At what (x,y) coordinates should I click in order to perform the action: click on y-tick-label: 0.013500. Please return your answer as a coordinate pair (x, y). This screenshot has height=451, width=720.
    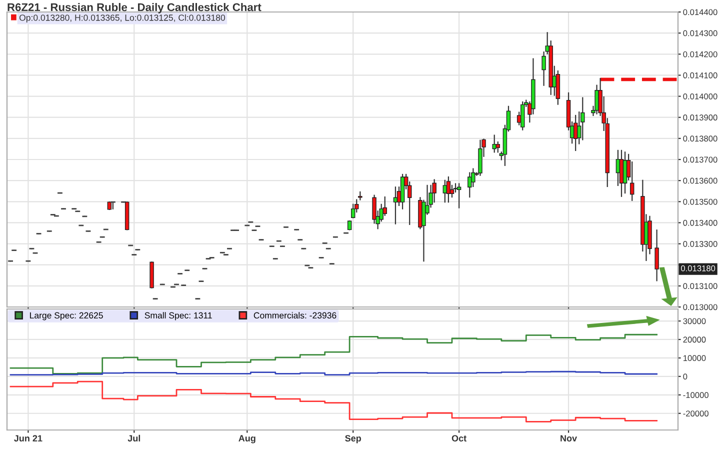
    Looking at the image, I should click on (700, 201).